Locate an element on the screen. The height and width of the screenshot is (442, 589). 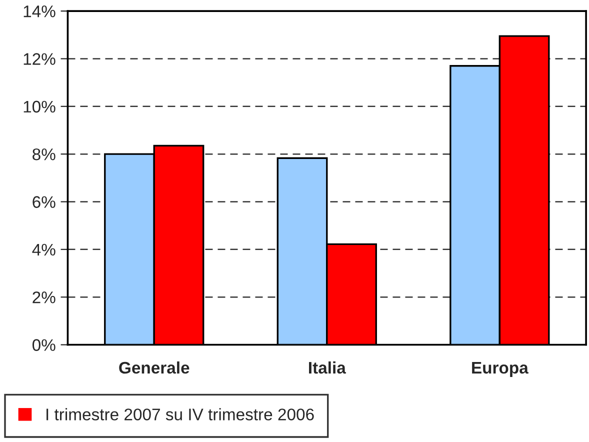
x-tick-label: Generale is located at coordinates (154, 367).